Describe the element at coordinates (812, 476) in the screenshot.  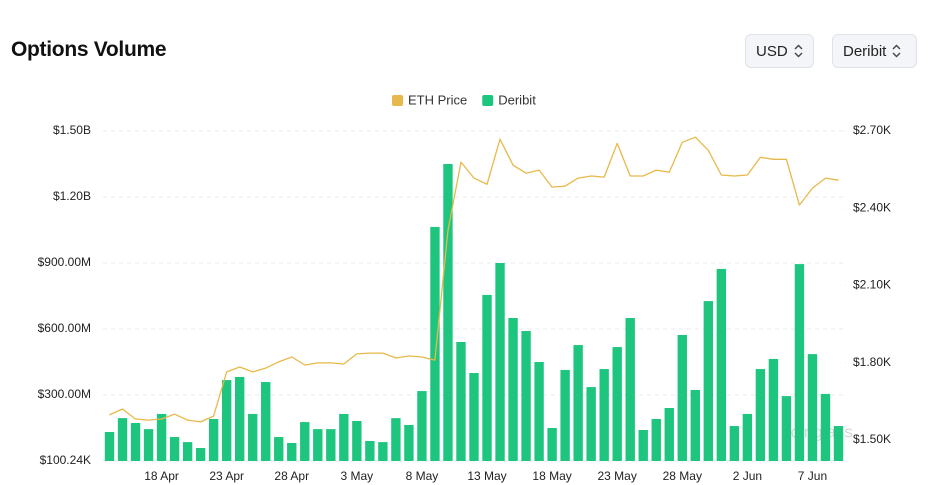
I see `x-tick-label: 7 Jun` at that location.